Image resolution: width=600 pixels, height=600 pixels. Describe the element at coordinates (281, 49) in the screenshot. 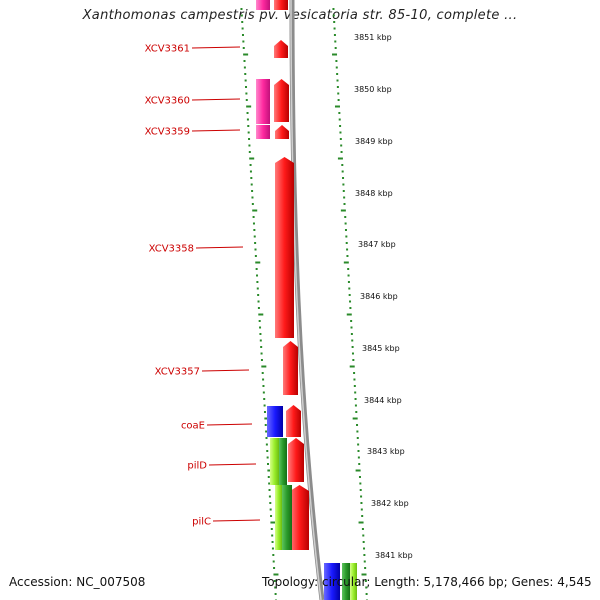

I see `gene-xcv3361` at that location.